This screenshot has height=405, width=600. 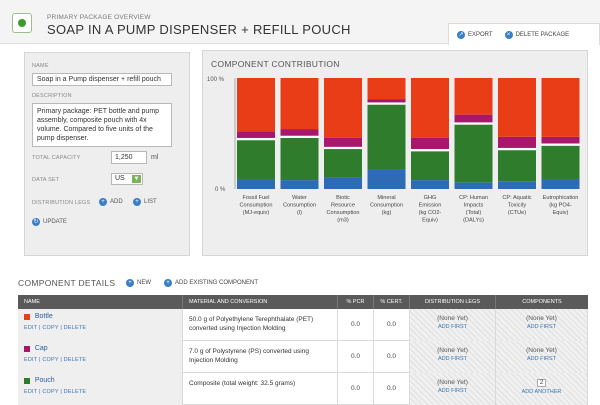 I want to click on header-actions: ↗ EXPORT × DELETE PACKAGE, so click(x=524, y=34).